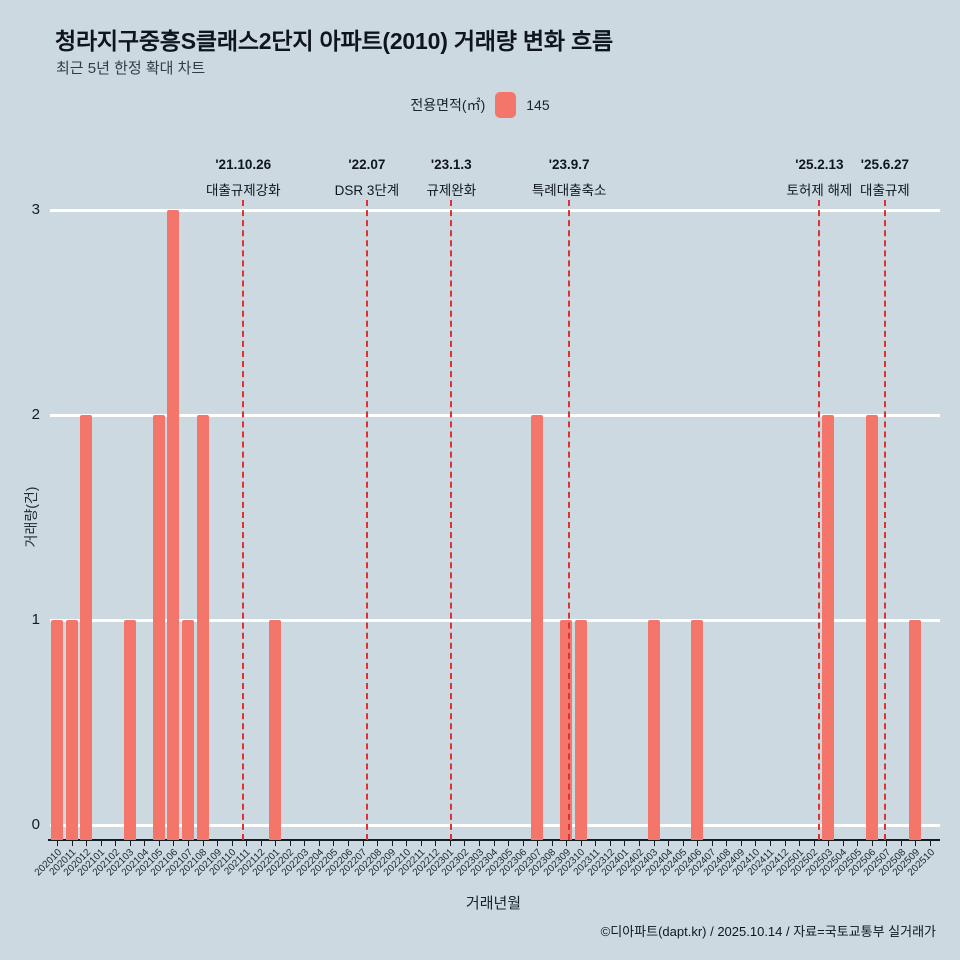 This screenshot has height=960, width=960. I want to click on y-tick-label-0: 0, so click(35, 824).